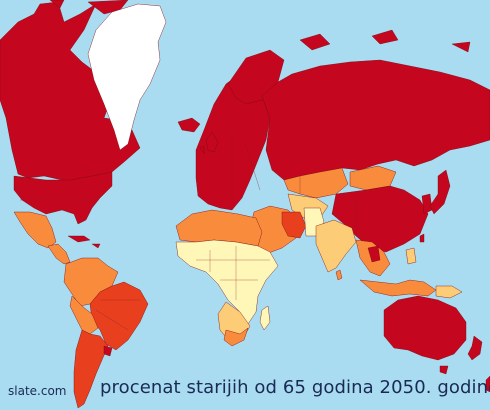 This screenshot has width=490, height=410. What do you see at coordinates (411, 256) in the screenshot?
I see `region-philippines` at bounding box center [411, 256].